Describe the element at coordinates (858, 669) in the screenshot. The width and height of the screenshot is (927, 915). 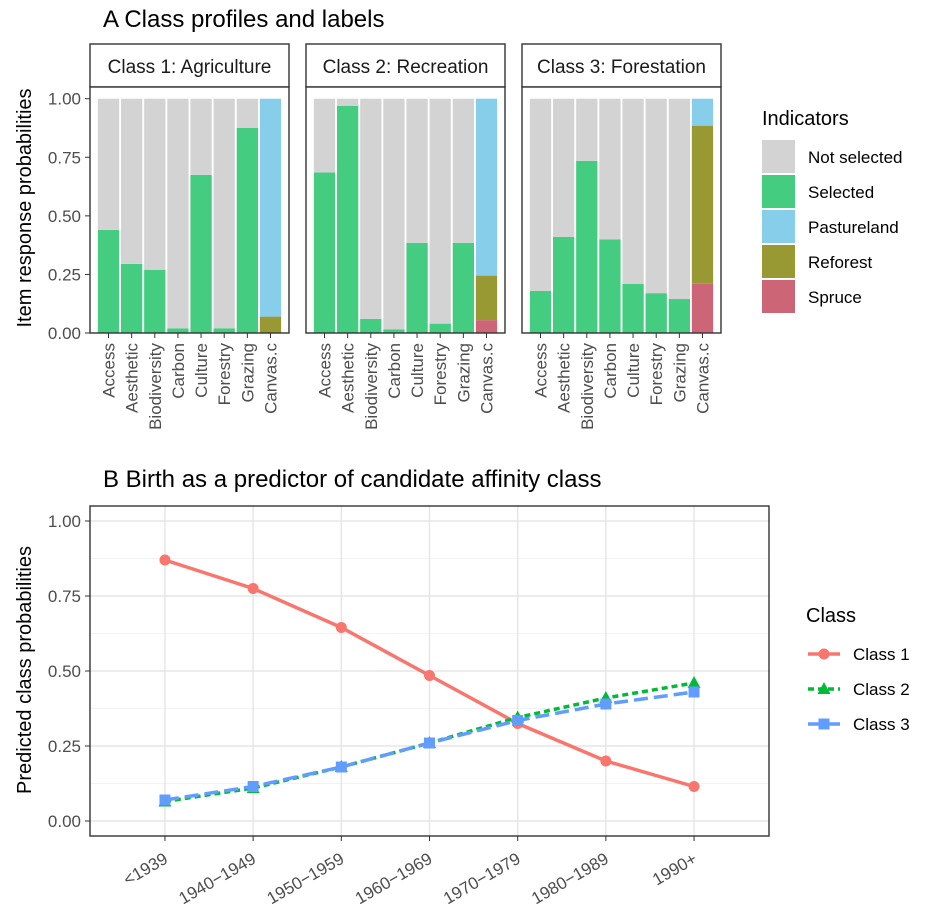
I see `legend-class: Class Class 1 Class 2 Class 3` at that location.